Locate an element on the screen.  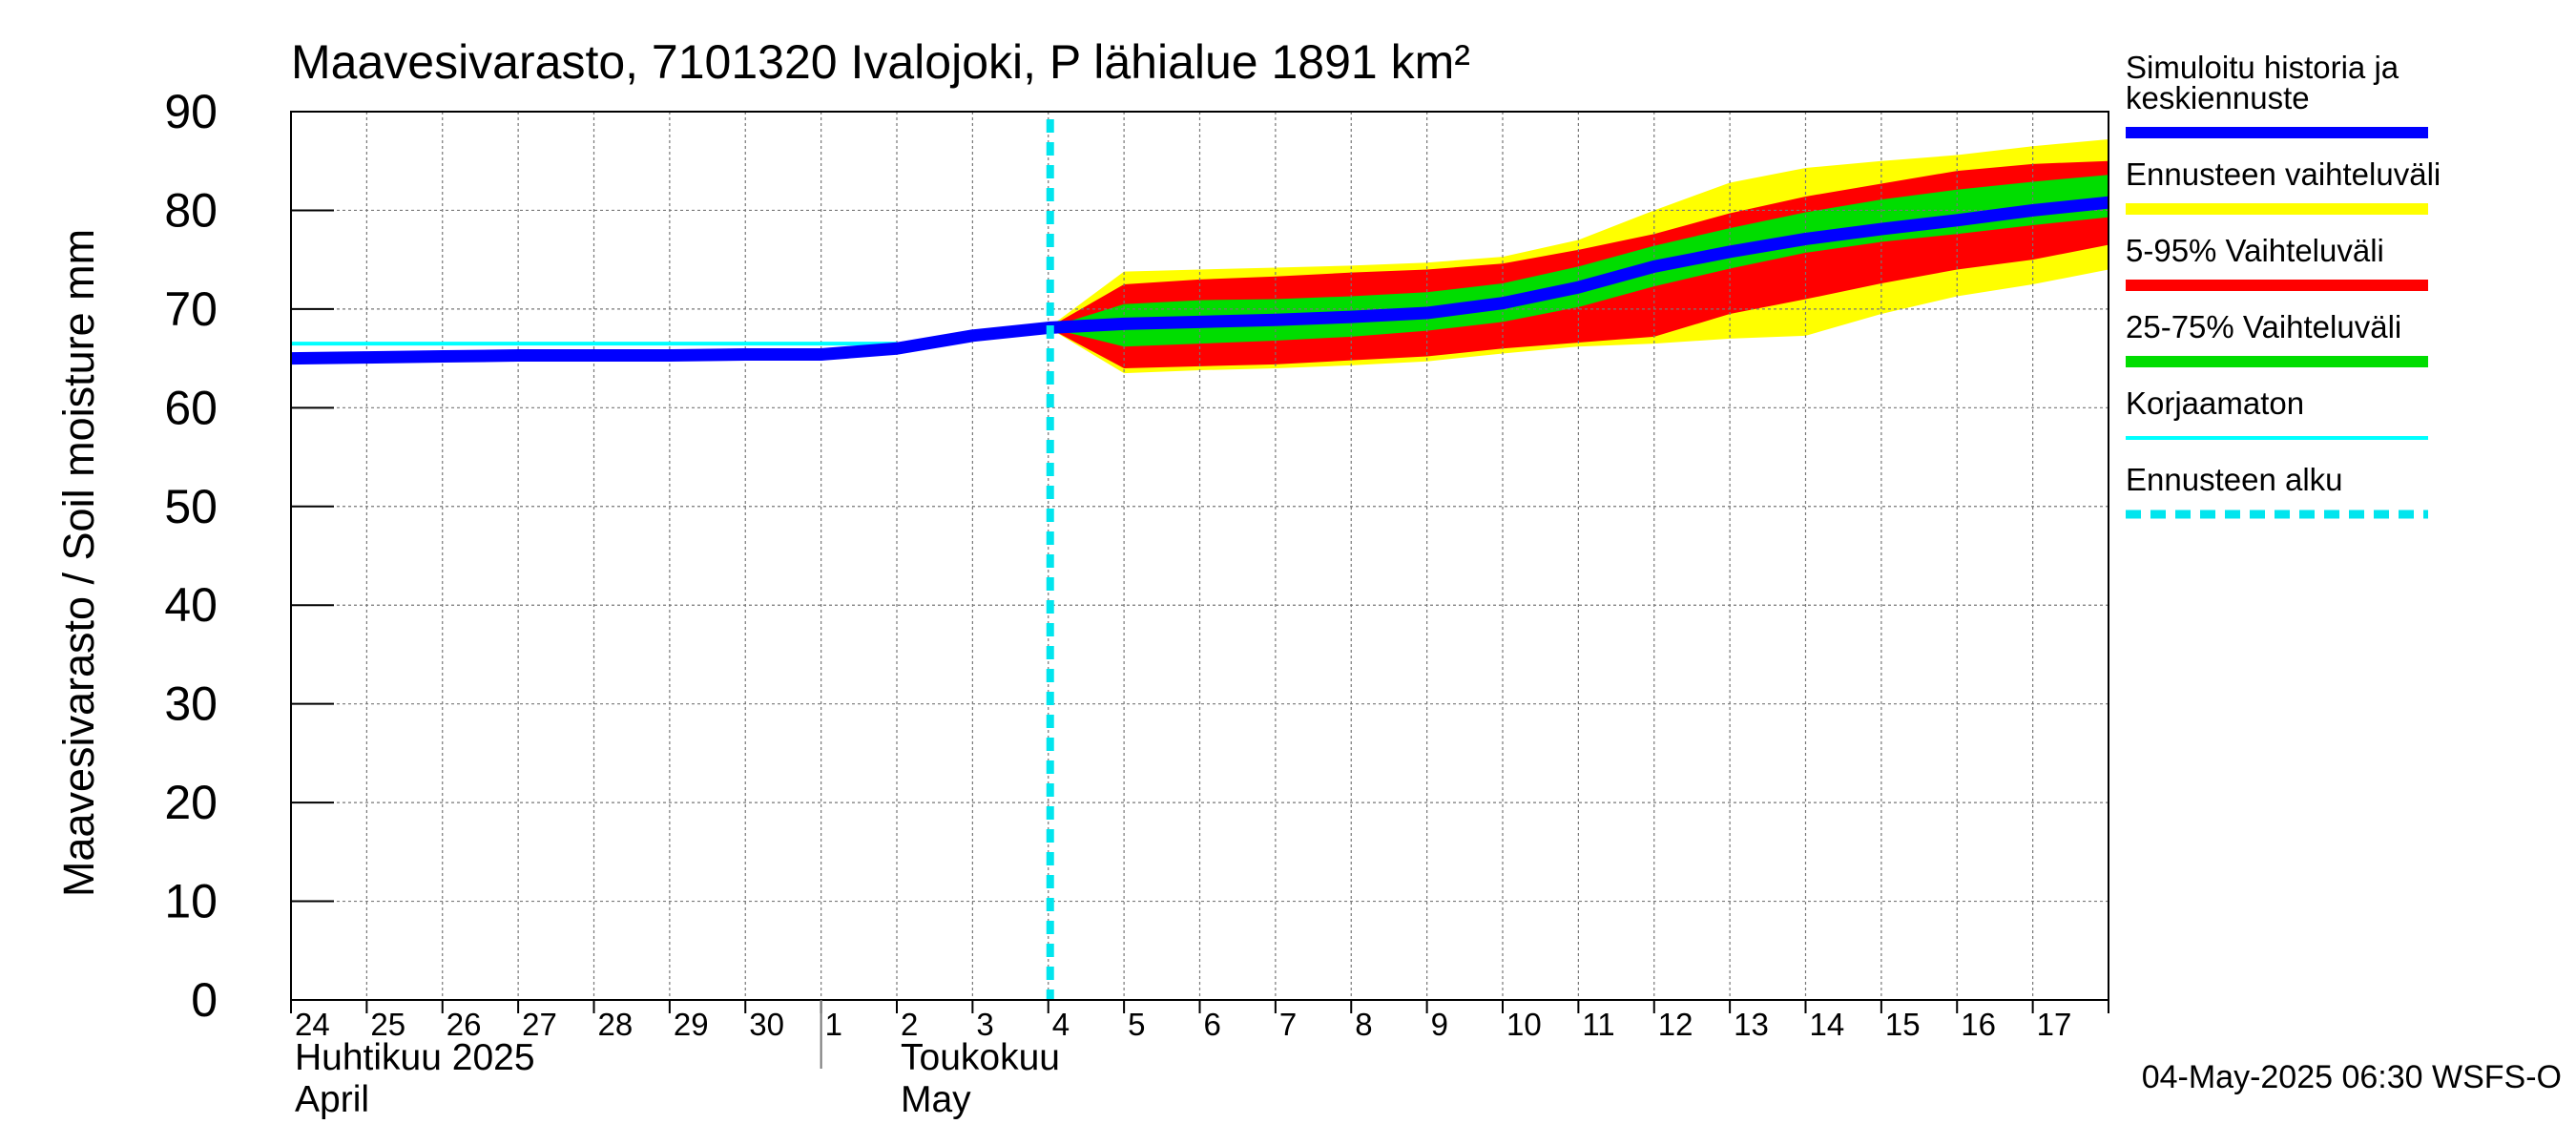
x-tick-label: 17 is located at coordinates (2054, 1025).